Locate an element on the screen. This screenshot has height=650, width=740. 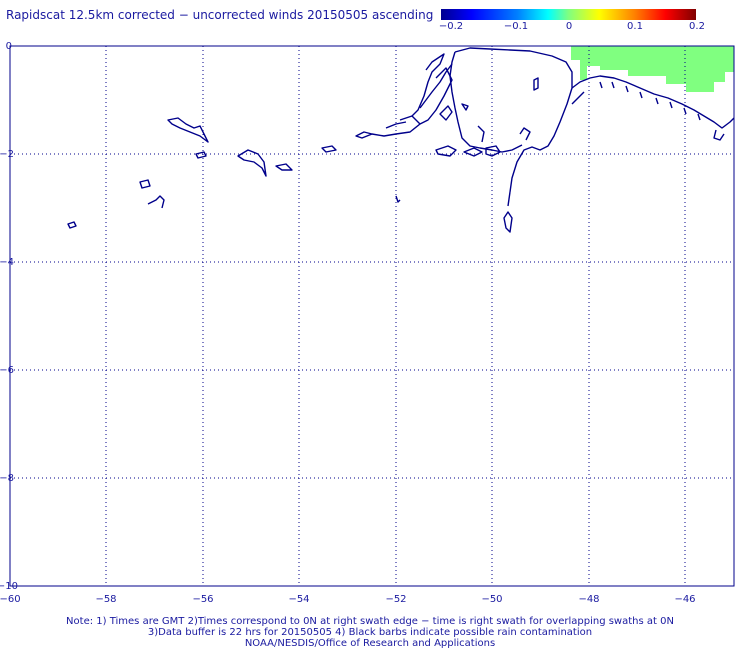
lat-tick-label: −10 is located at coordinates (9, 586).